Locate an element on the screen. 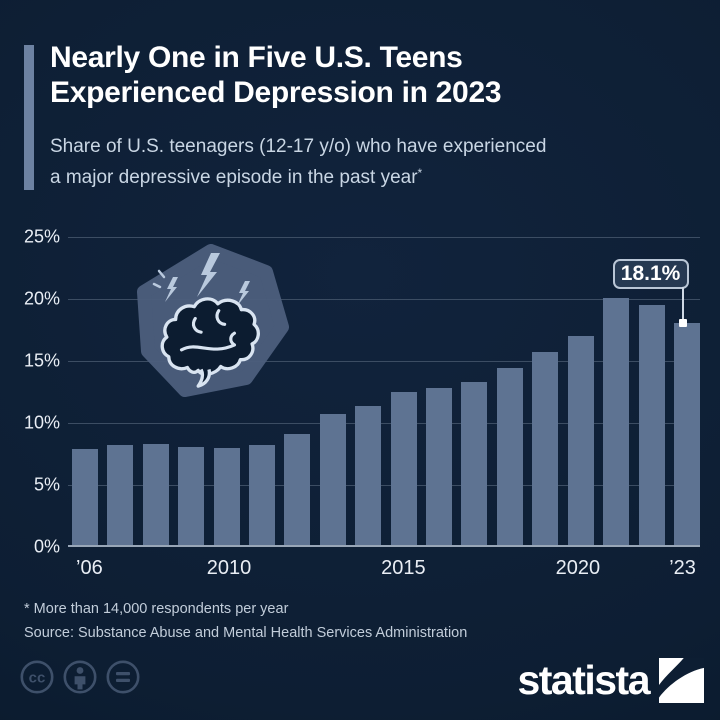  statista-logo: statista is located at coordinates (610, 680).